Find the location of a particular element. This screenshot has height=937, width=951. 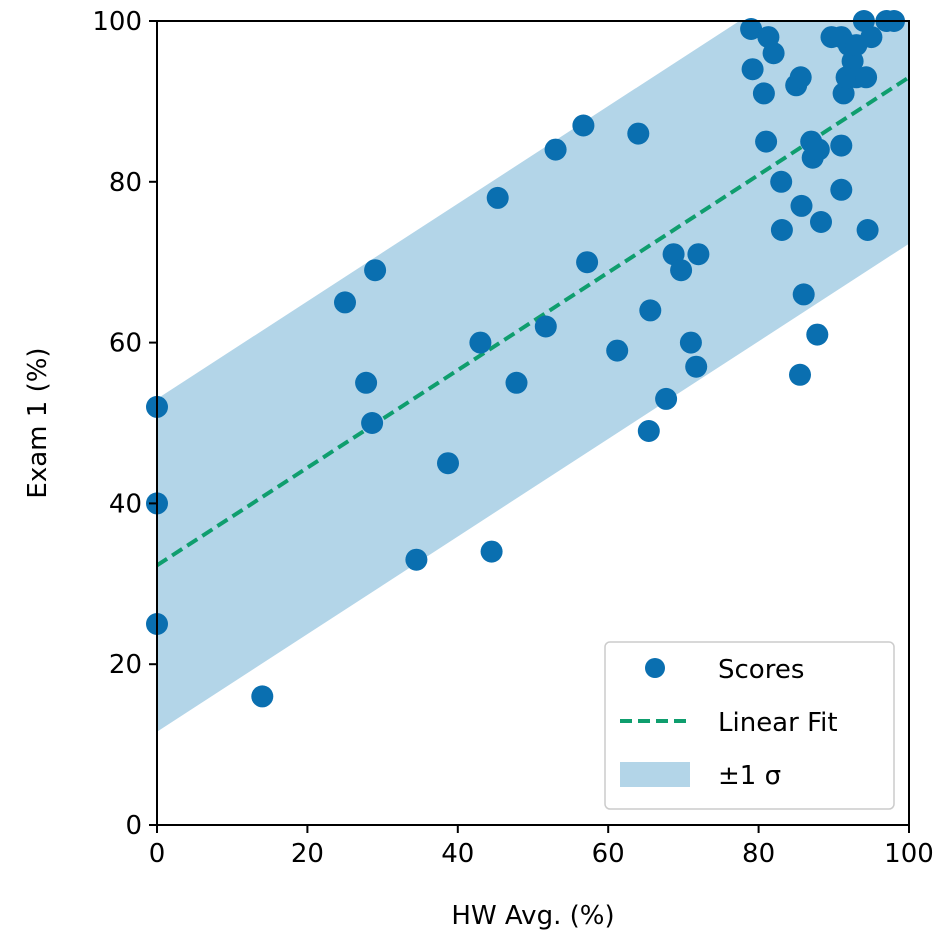

legend-label-band: ±1 σ is located at coordinates (749, 776).